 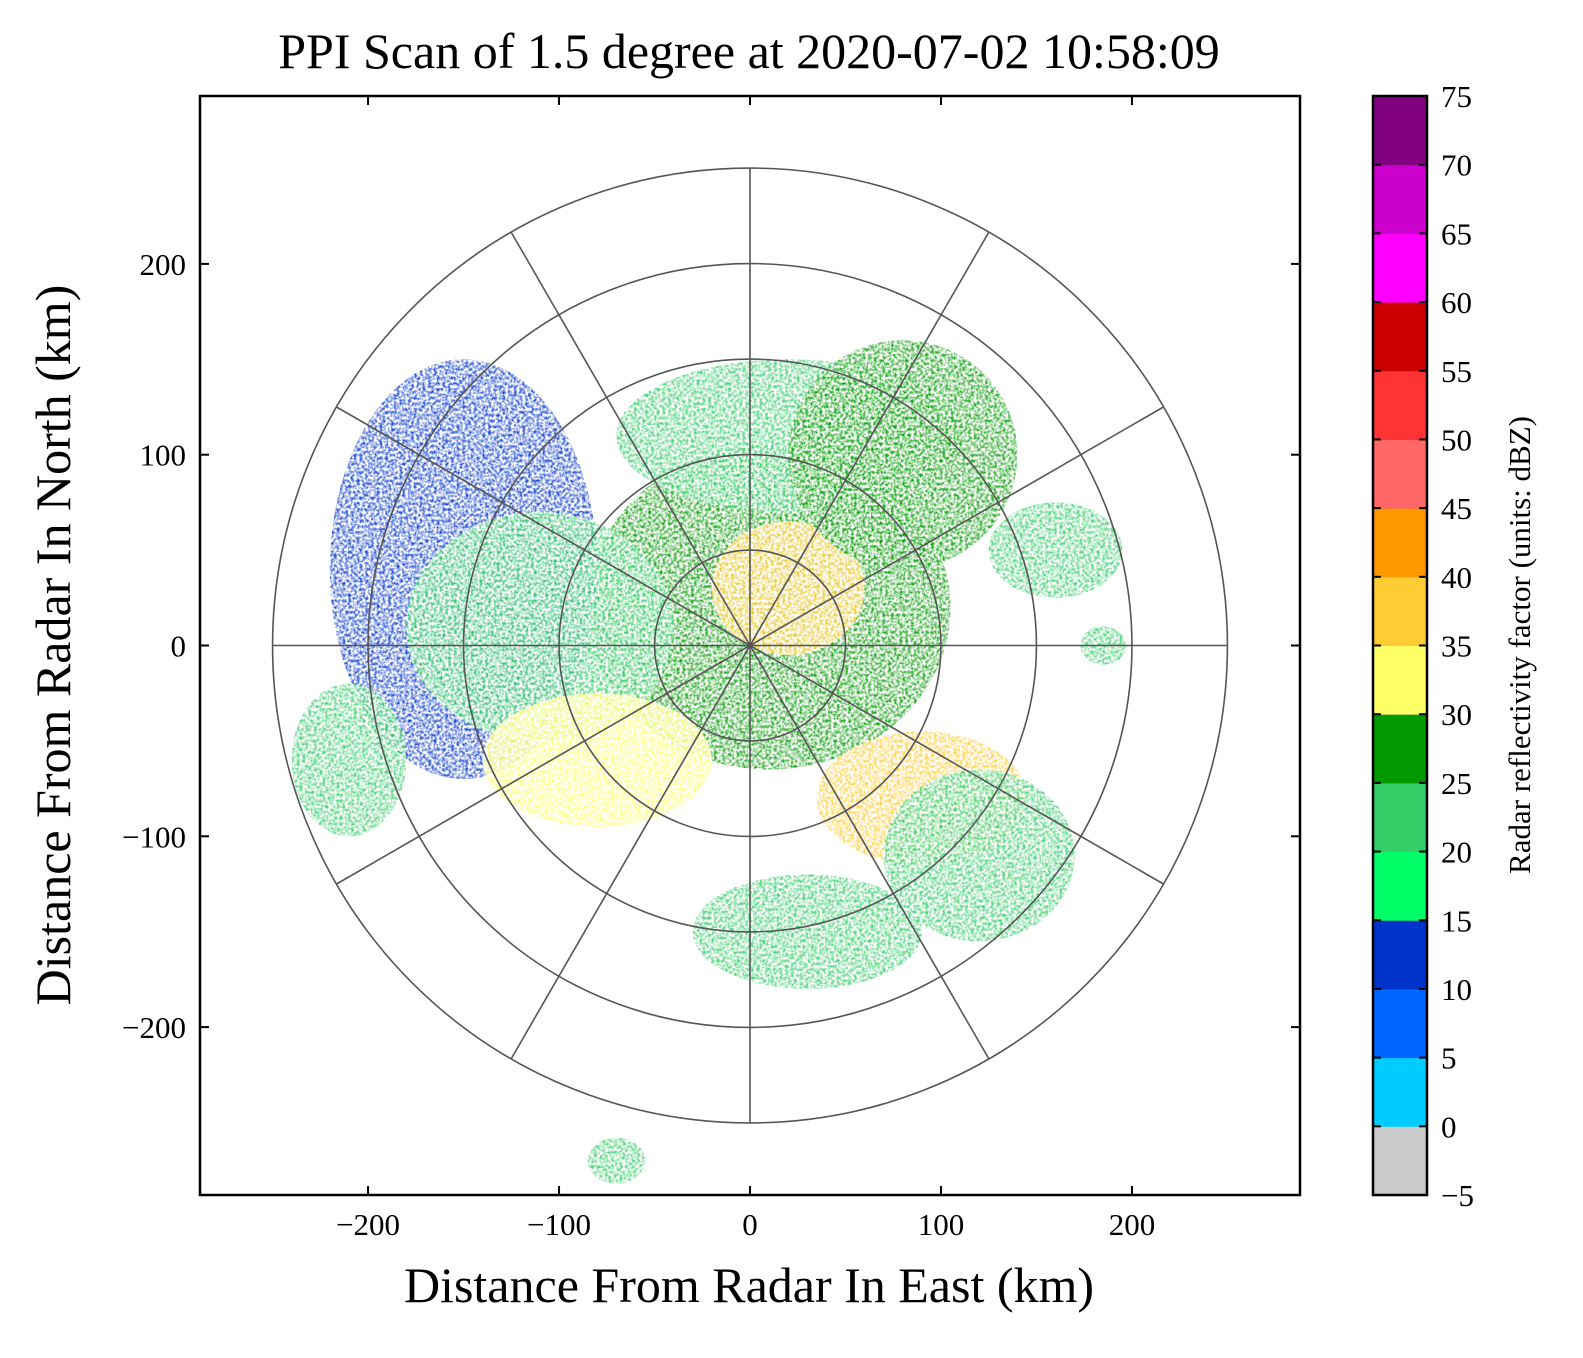 I want to click on echo-far-south-cell, so click(x=616, y=1160).